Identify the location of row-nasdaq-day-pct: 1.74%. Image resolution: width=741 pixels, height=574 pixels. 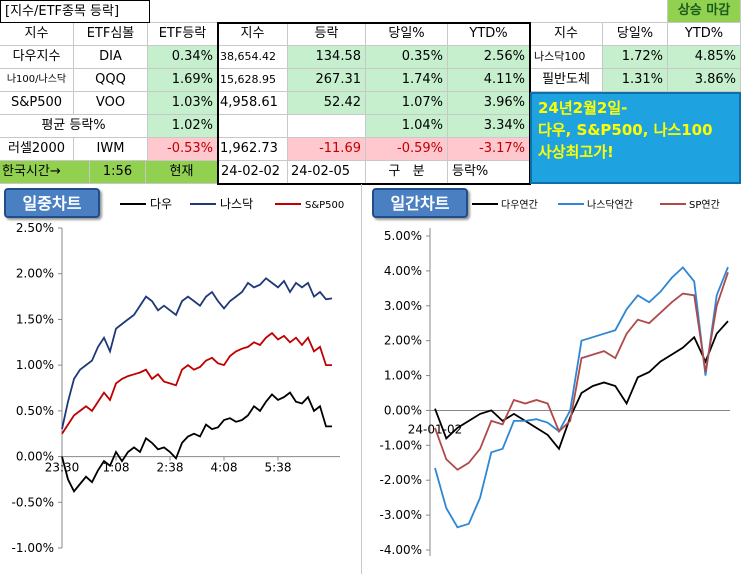
(407, 80).